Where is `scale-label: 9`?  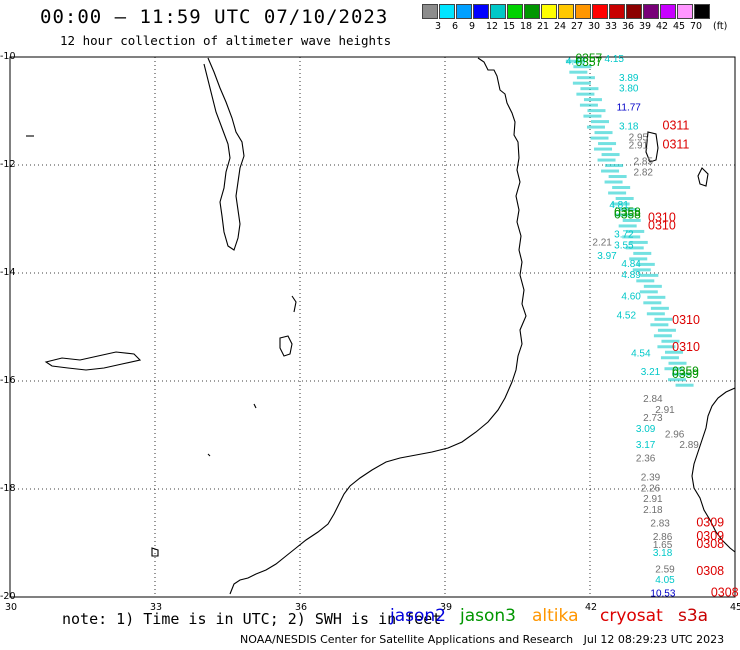 scale-label: 9 is located at coordinates (472, 26).